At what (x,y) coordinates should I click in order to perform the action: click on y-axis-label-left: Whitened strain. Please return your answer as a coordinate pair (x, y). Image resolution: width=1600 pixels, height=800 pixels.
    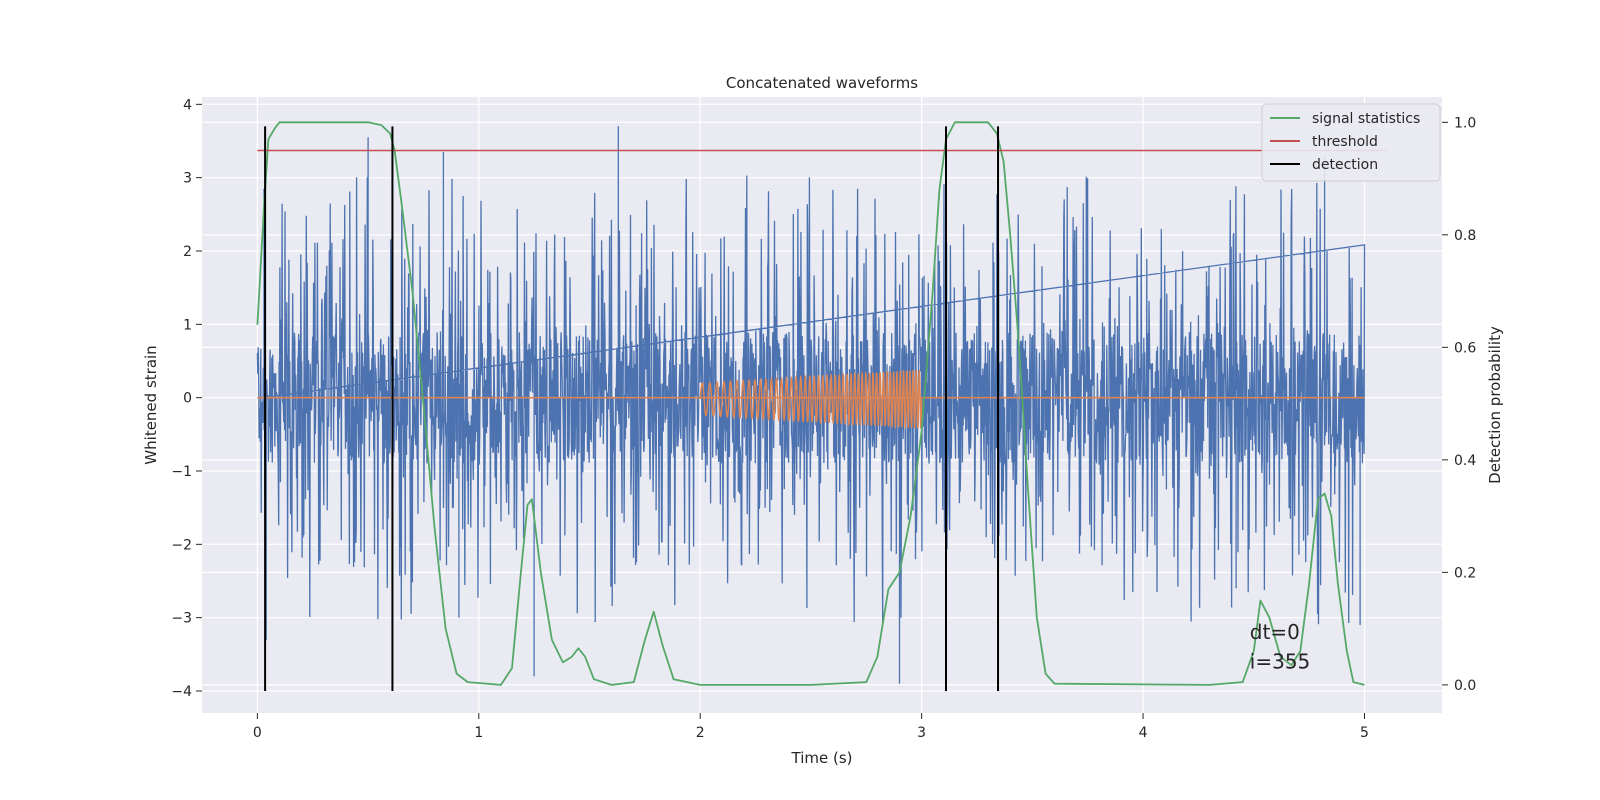
    Looking at the image, I should click on (151, 404).